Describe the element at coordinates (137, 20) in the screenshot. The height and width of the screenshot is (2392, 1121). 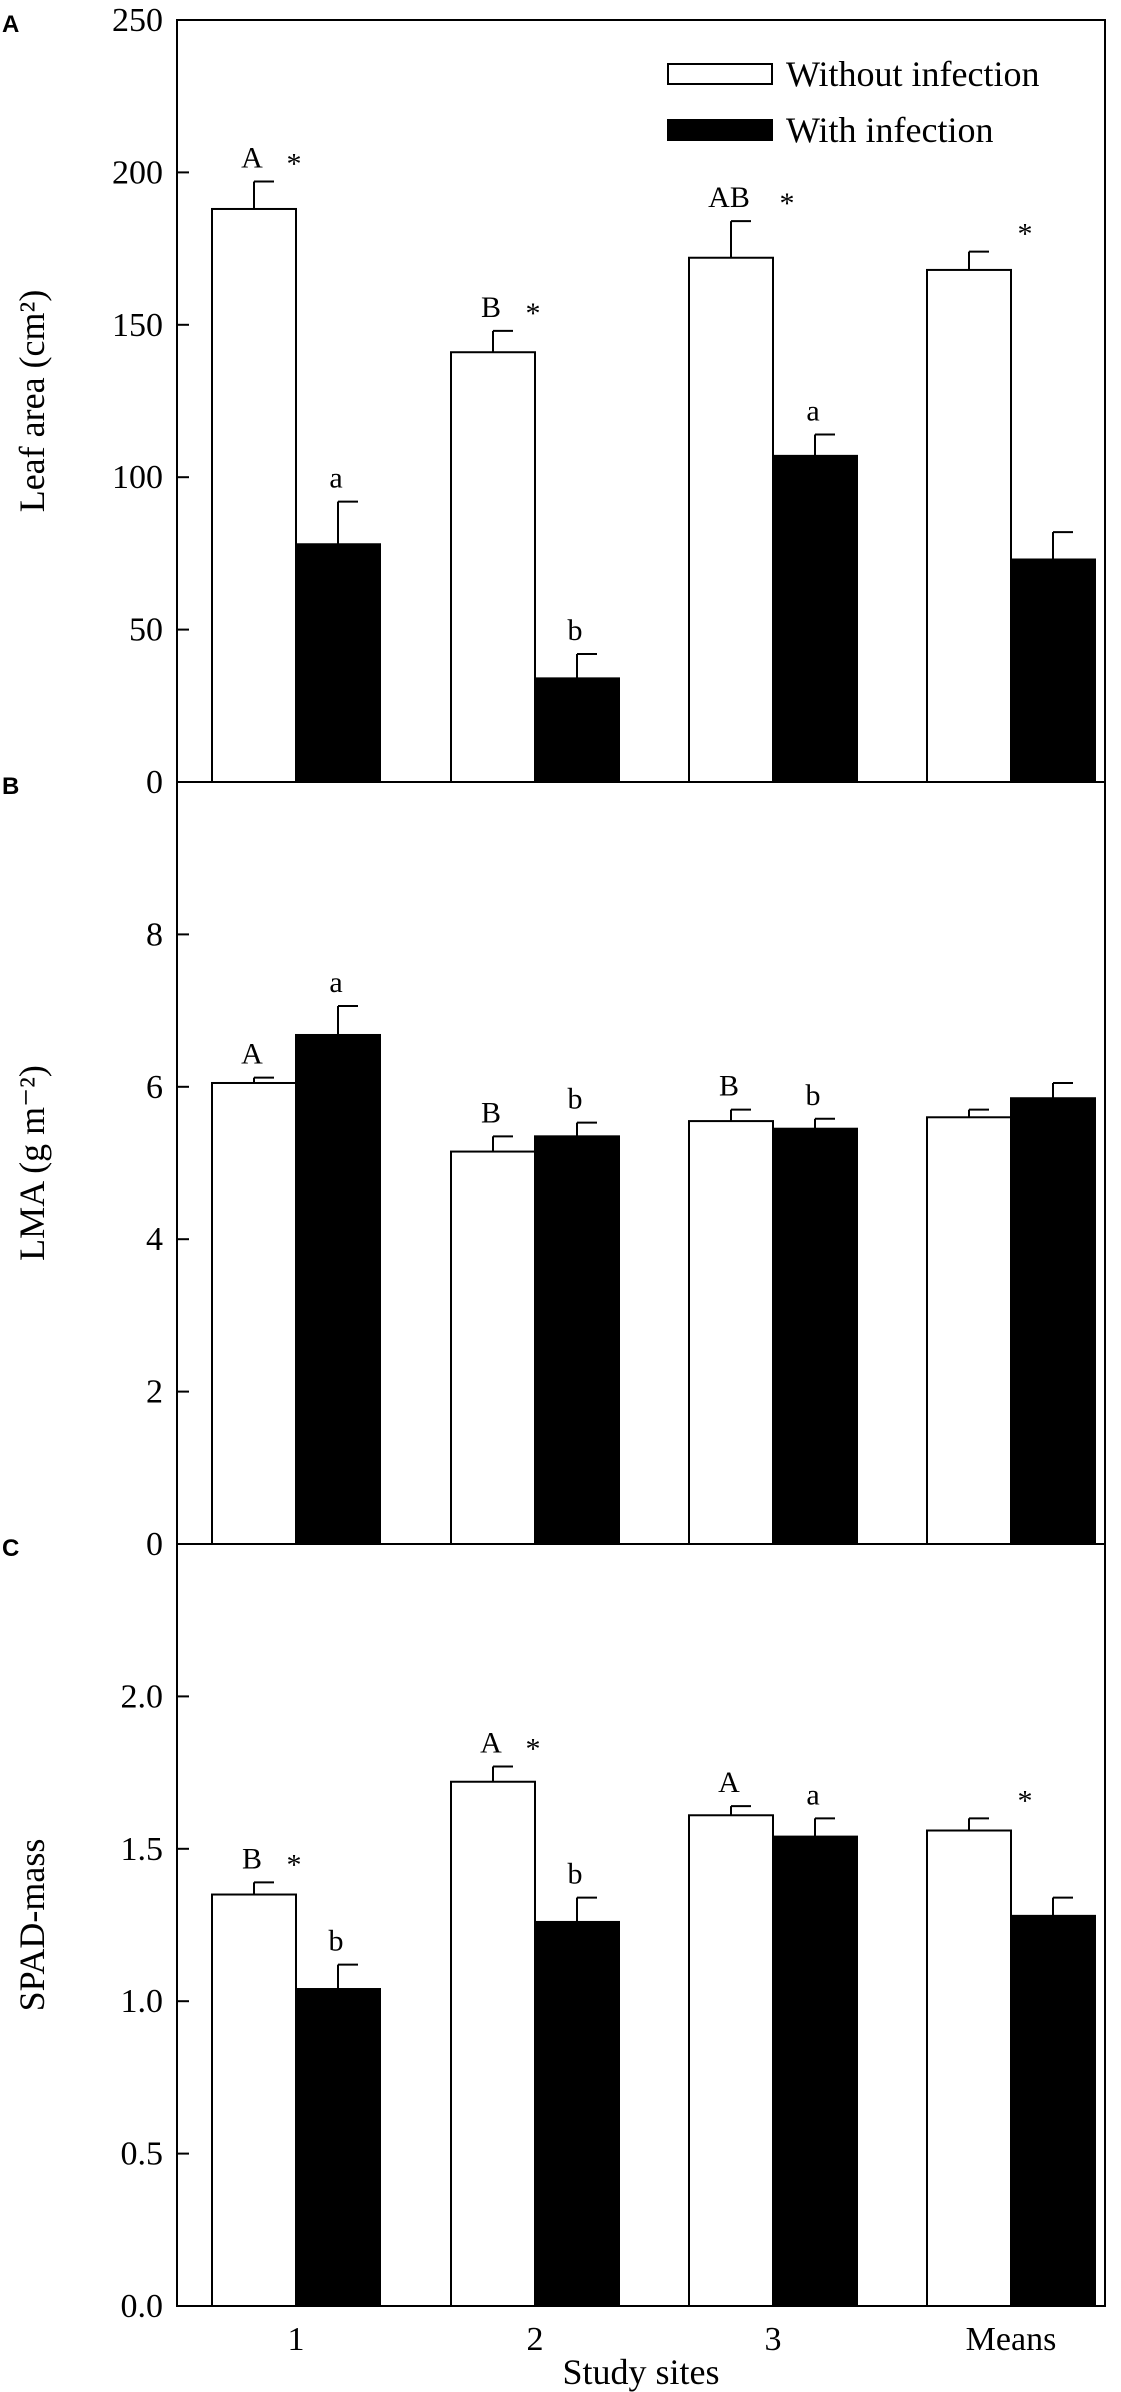
I see `y-tick-label: 250` at that location.